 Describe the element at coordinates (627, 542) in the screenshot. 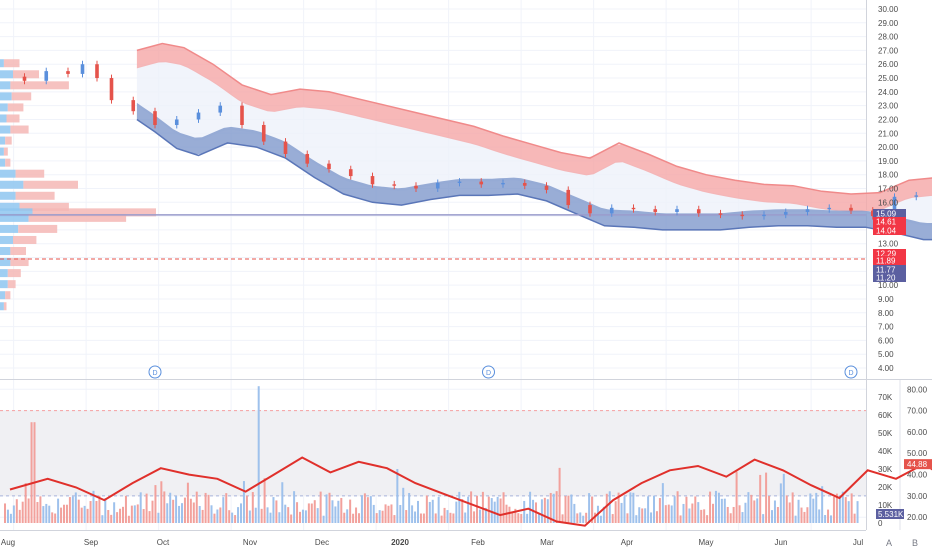

I see `time-tick-label: Apr` at that location.